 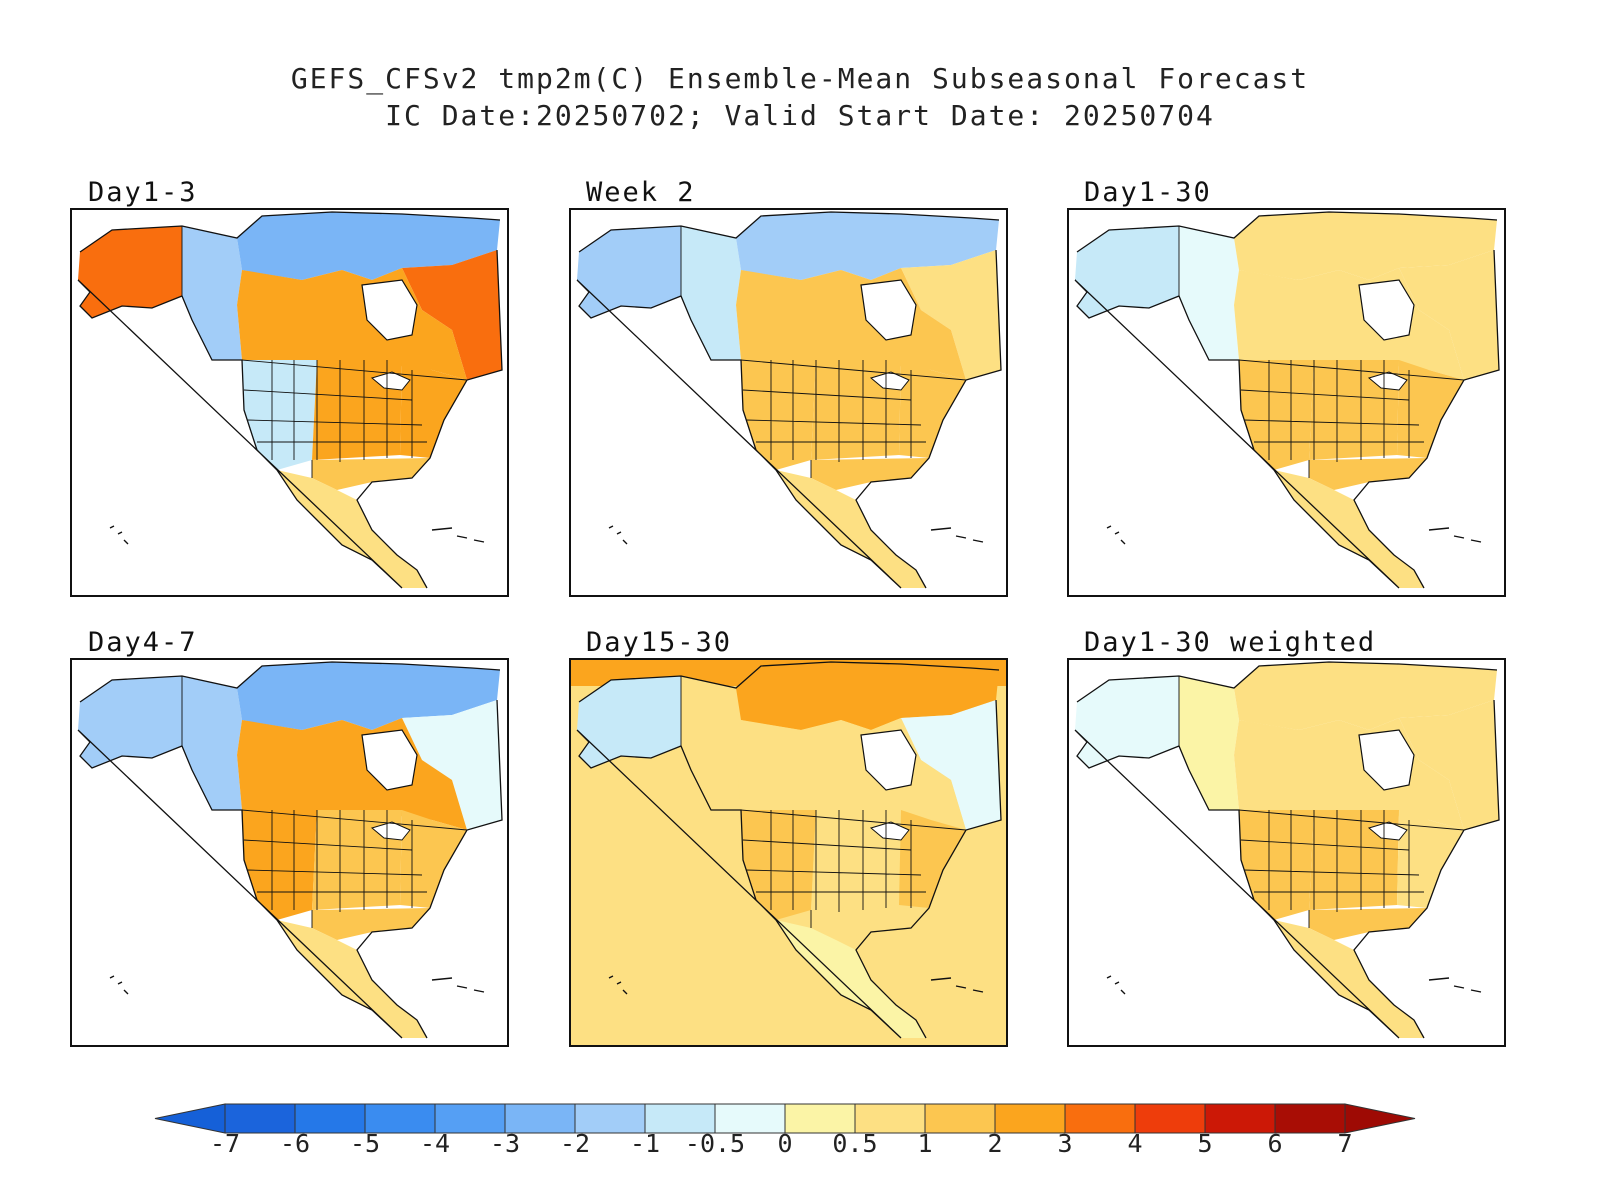 I want to click on colorbar-tick-label: 7, so click(x=1344, y=1143).